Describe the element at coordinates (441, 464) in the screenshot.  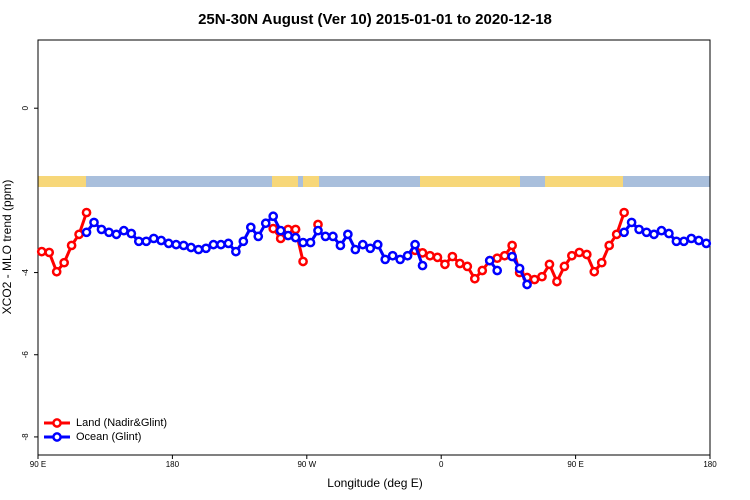
I see `x-tick-label: 0` at that location.